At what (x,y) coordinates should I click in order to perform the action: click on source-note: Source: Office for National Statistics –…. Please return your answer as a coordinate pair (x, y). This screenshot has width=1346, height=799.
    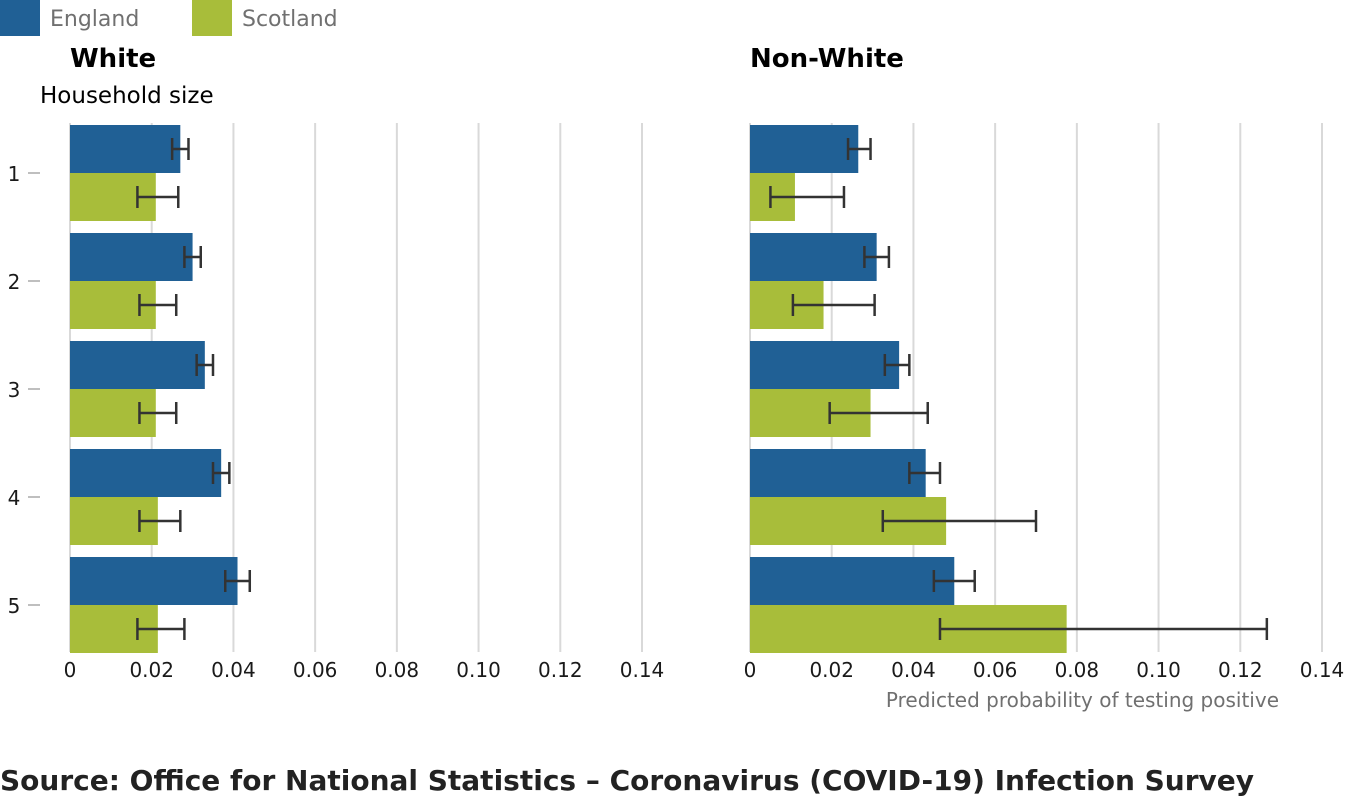
    Looking at the image, I should click on (627, 780).